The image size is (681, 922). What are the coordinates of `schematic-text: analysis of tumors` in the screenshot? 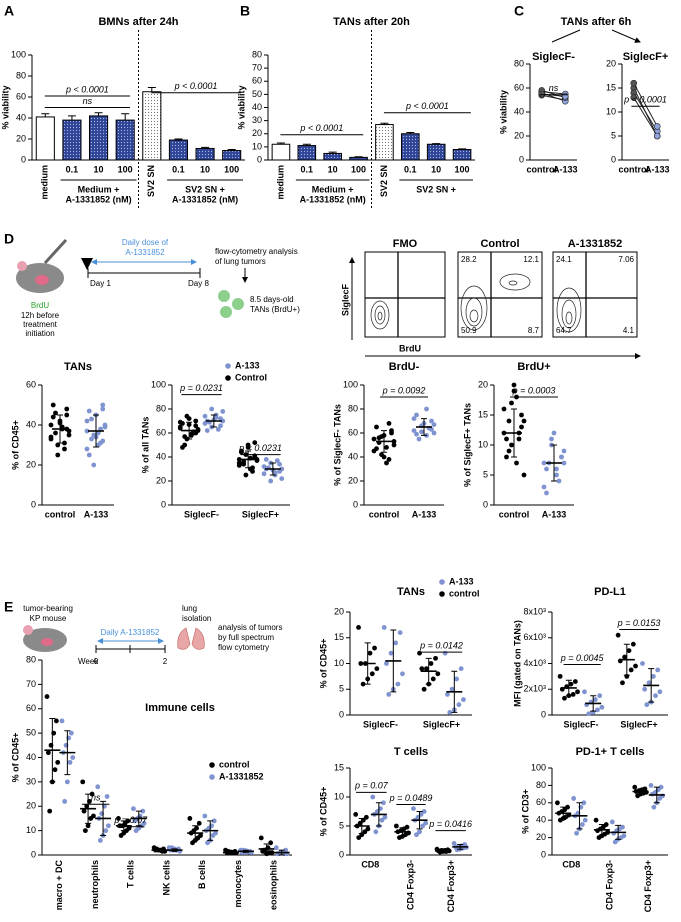 It's located at (250, 627).